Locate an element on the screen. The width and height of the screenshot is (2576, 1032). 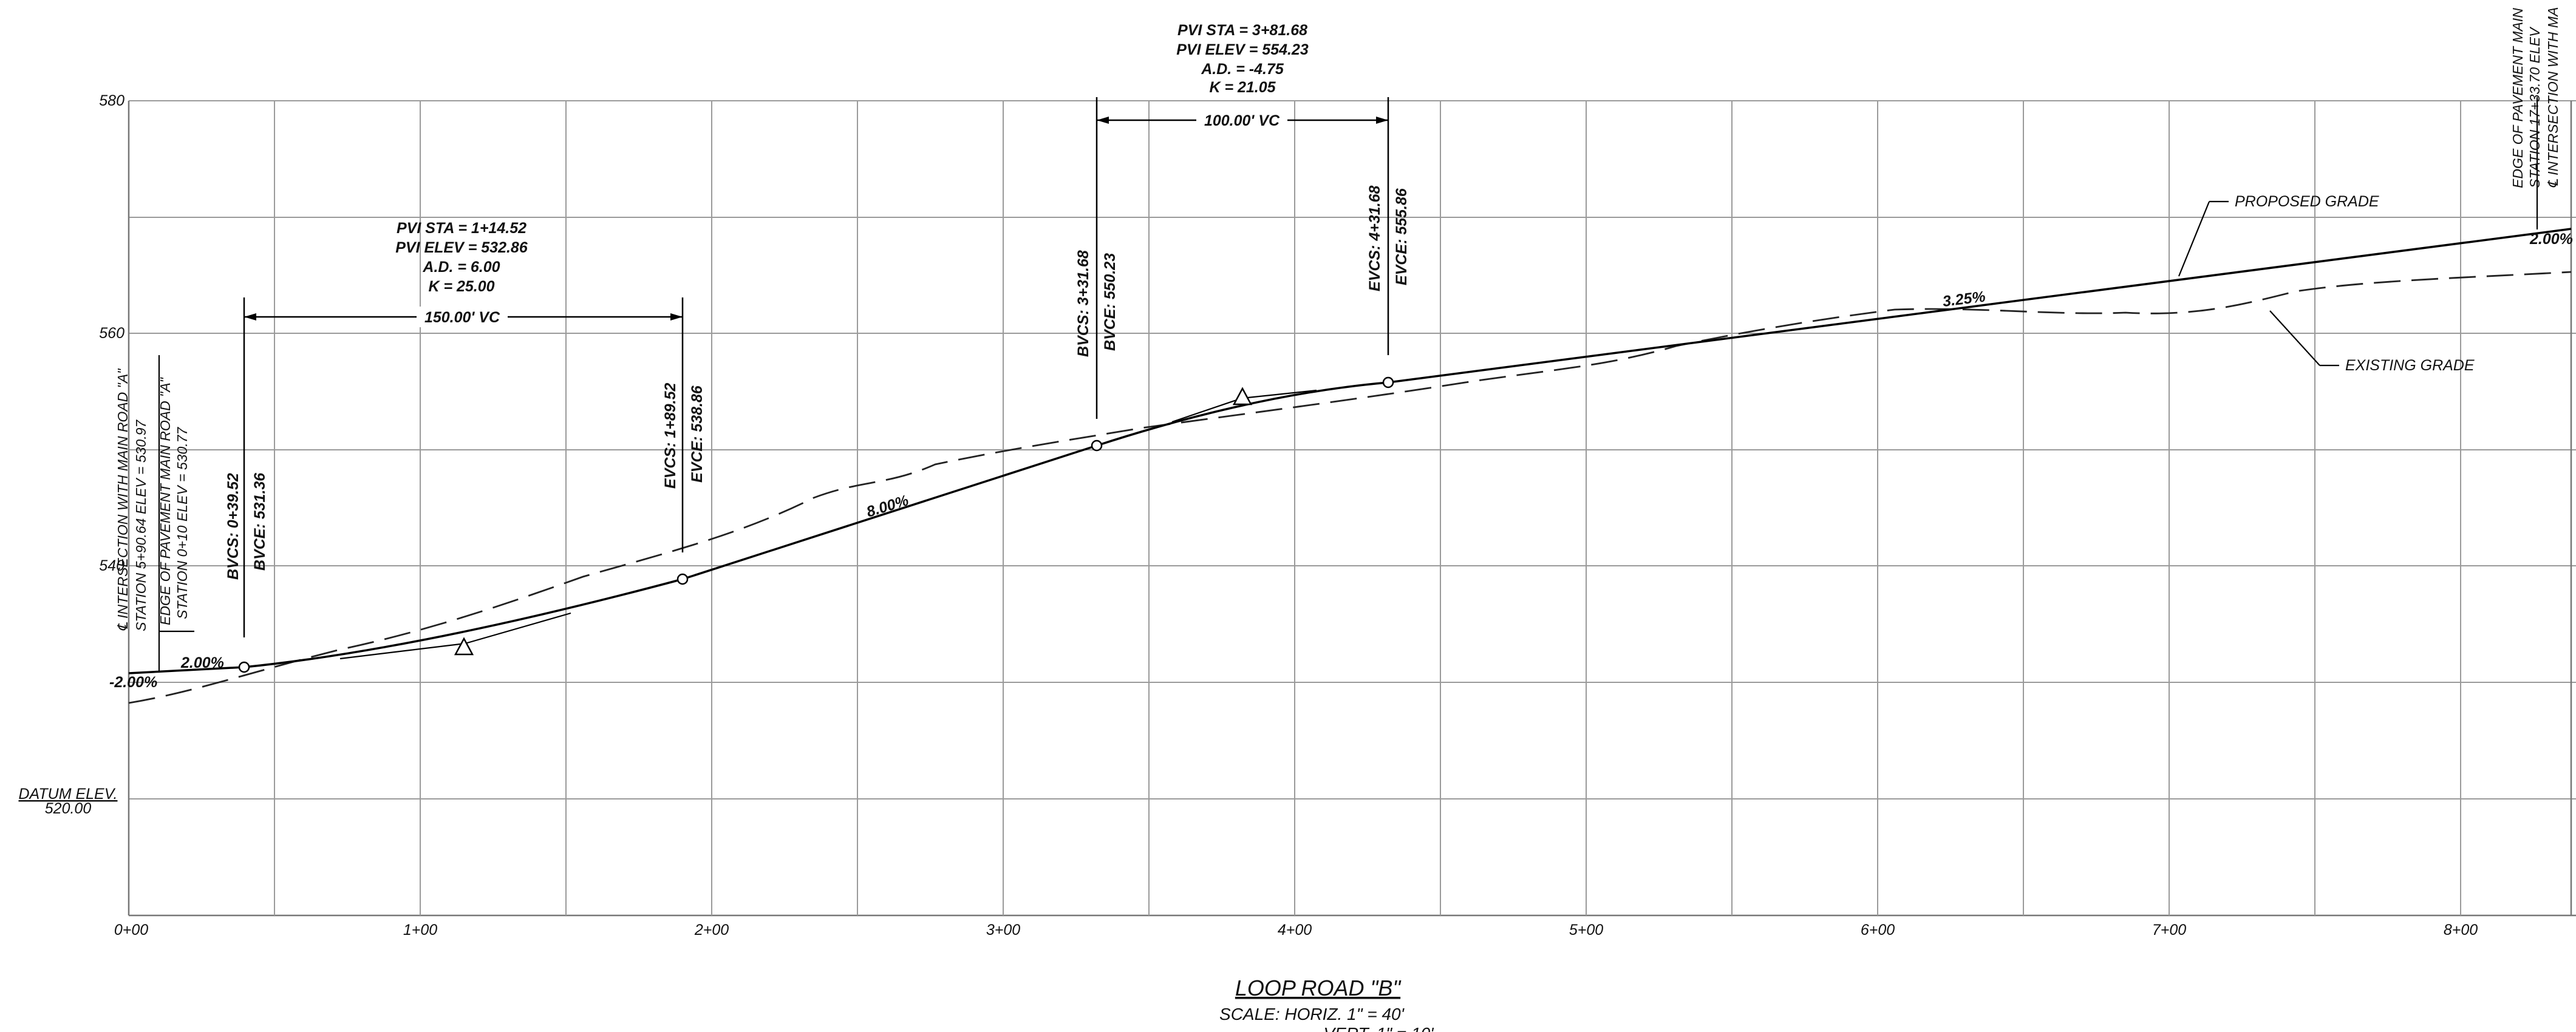
end-note-intersection: ℄ INTERSECTION WITH MA is located at coordinates (2553, 97).